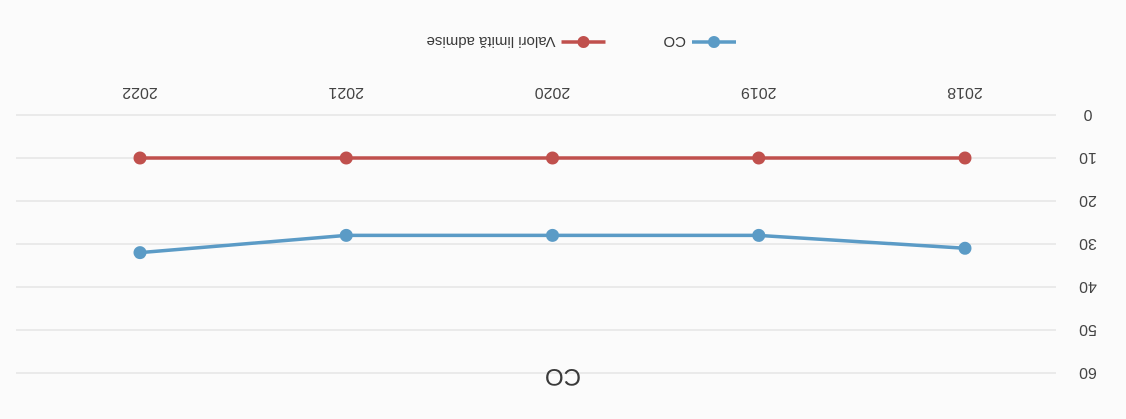  Describe the element at coordinates (1087, 114) in the screenshot. I see `y-tick-label: 0` at that location.